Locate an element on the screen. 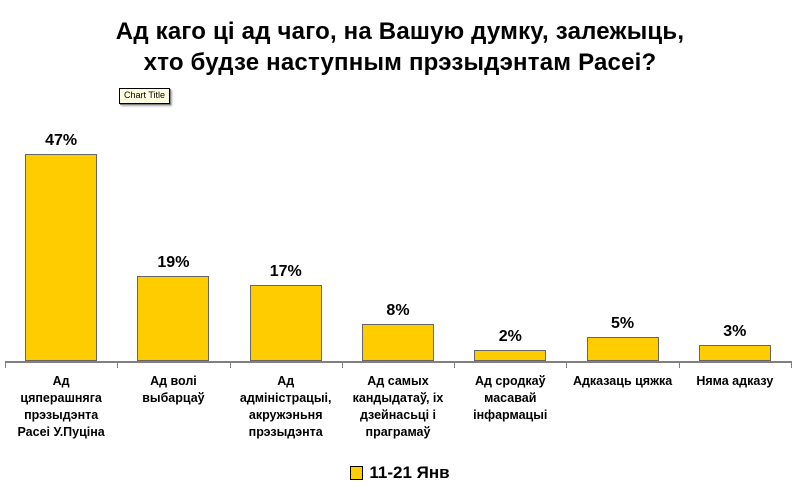  bar-column: 8% is located at coordinates (398, 239).